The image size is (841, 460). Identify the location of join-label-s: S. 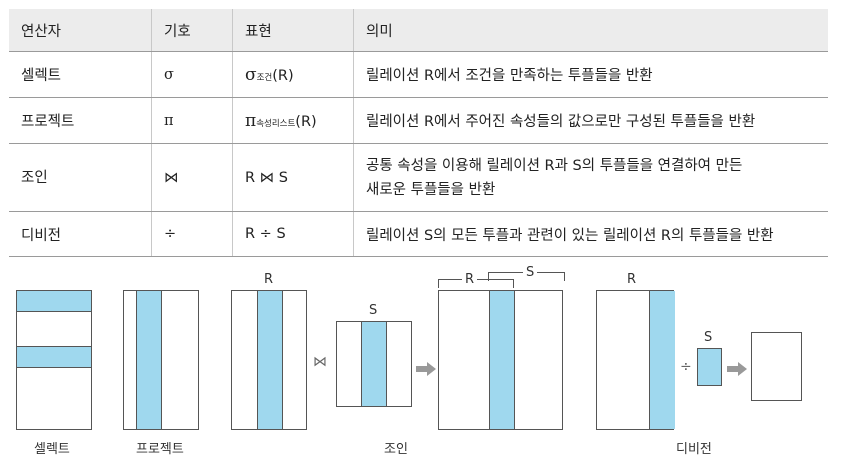
(373, 310).